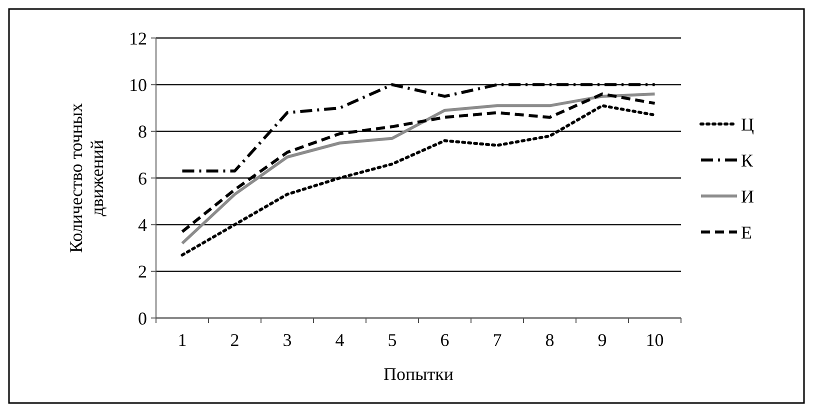 The width and height of the screenshot is (813, 412). Describe the element at coordinates (655, 340) in the screenshot. I see `x-tick-label: 10` at that location.